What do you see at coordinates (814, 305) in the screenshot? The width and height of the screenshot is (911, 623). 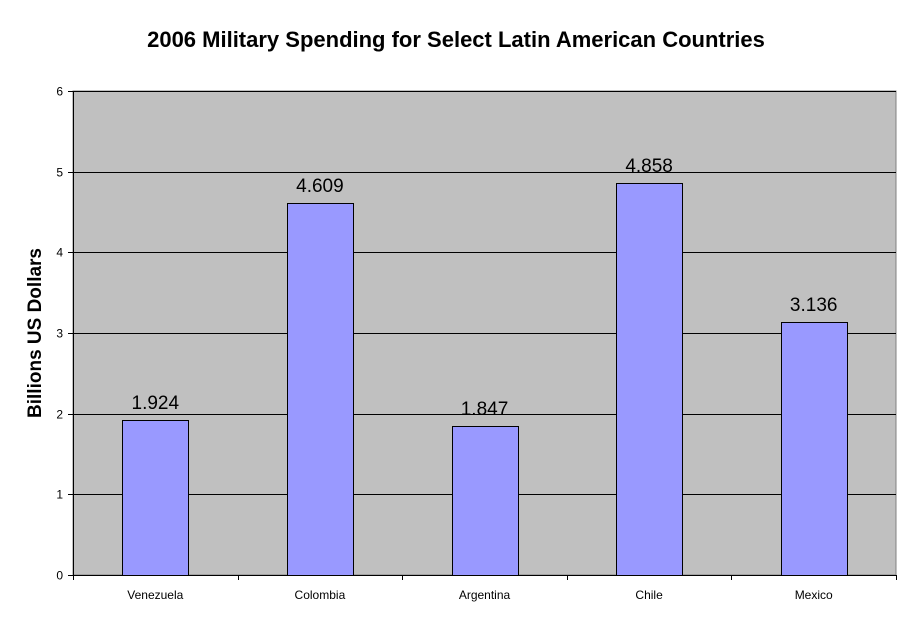 I see `data-label-mexico: 3.136` at bounding box center [814, 305].